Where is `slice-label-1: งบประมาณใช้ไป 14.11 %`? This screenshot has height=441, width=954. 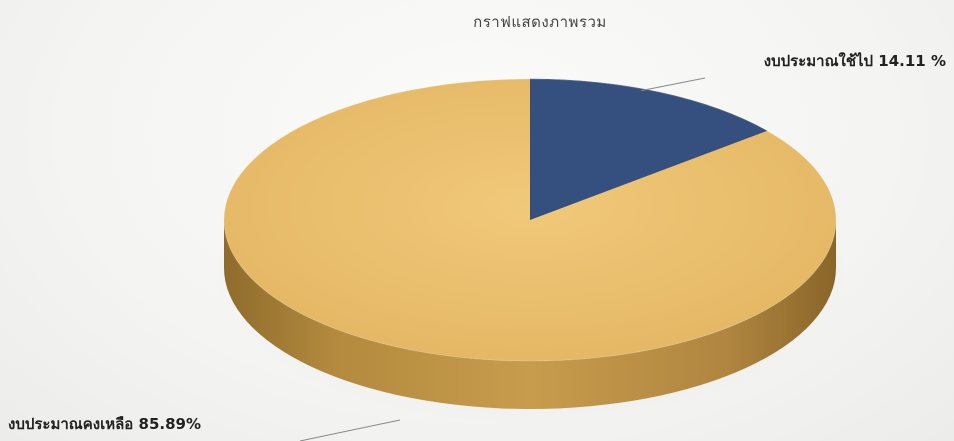 slice-label-1: งบประมาณใช้ไป 14.11 % is located at coordinates (855, 60).